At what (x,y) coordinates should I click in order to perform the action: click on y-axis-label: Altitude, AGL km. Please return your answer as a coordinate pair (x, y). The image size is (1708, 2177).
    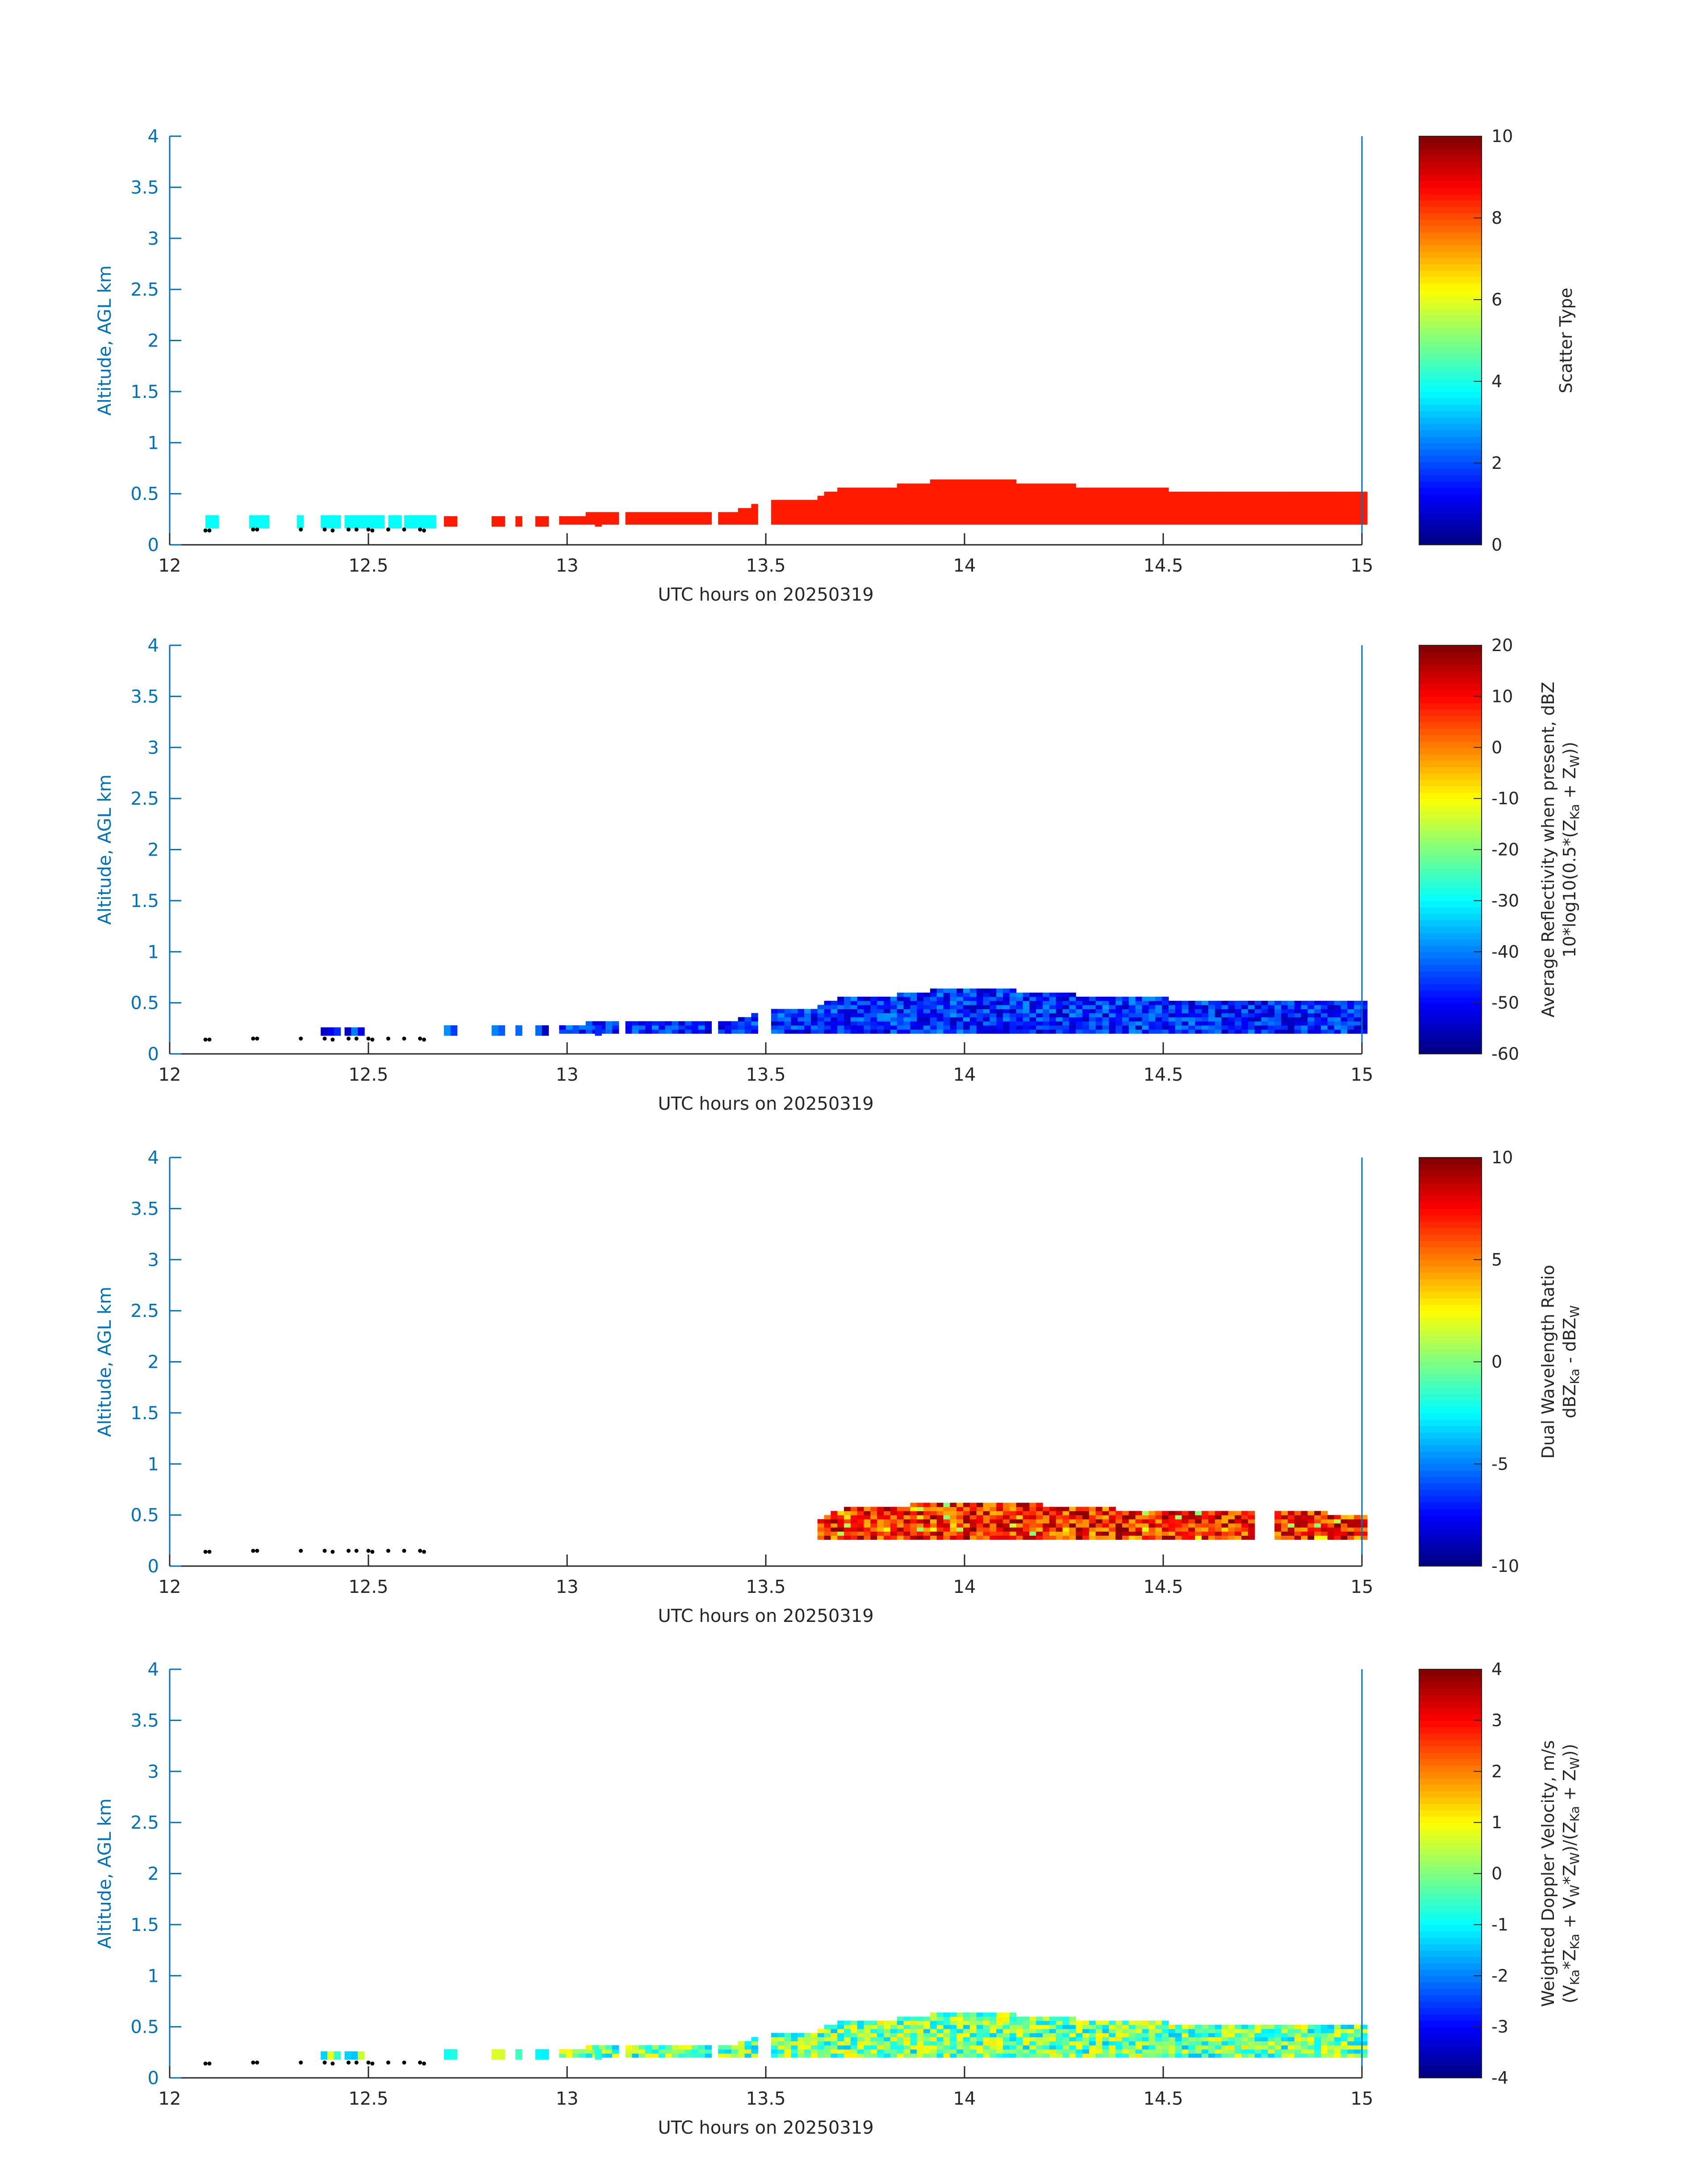
    Looking at the image, I should click on (105, 1362).